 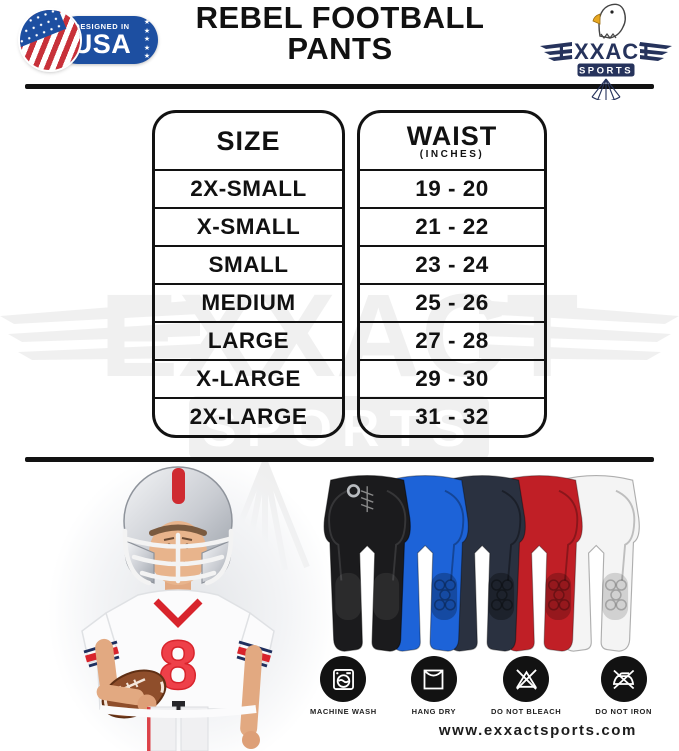 What do you see at coordinates (248, 380) in the screenshot?
I see `size-row-x-large: X-LARGE` at bounding box center [248, 380].